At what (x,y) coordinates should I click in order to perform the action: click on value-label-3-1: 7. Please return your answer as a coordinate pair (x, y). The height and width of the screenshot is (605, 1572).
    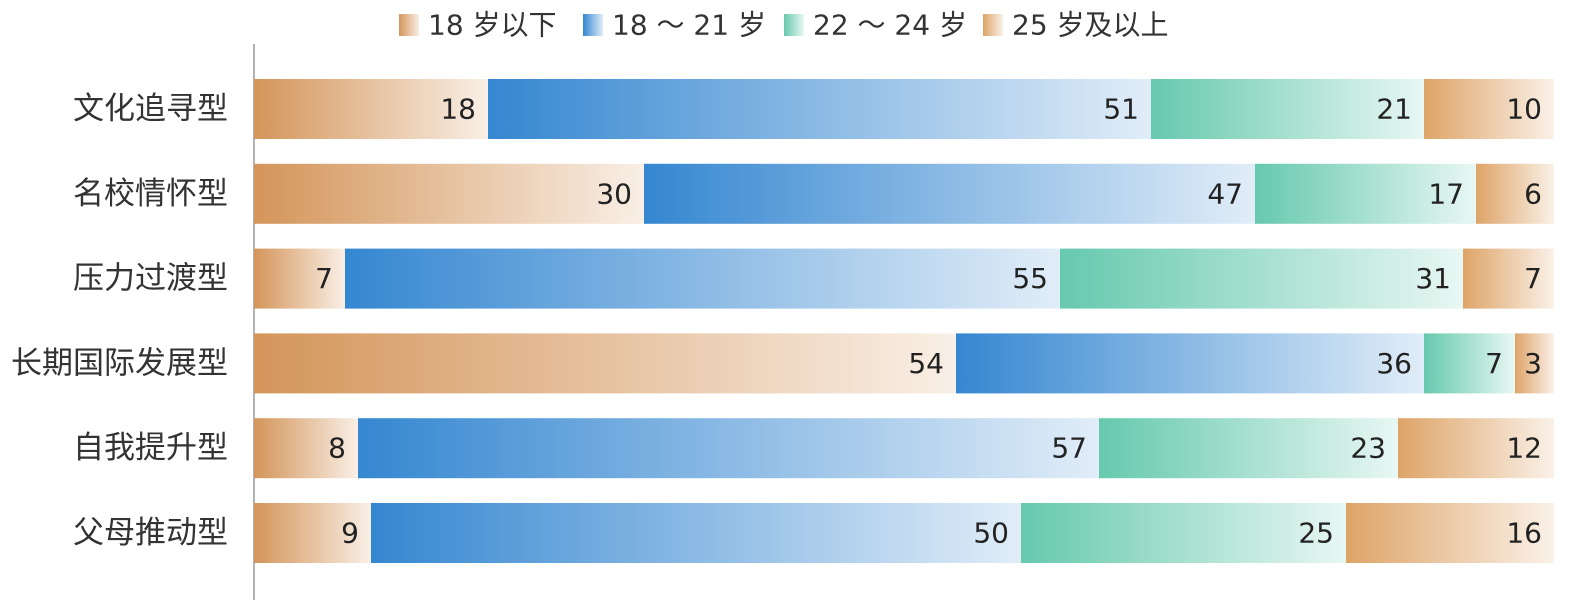
    Looking at the image, I should click on (324, 278).